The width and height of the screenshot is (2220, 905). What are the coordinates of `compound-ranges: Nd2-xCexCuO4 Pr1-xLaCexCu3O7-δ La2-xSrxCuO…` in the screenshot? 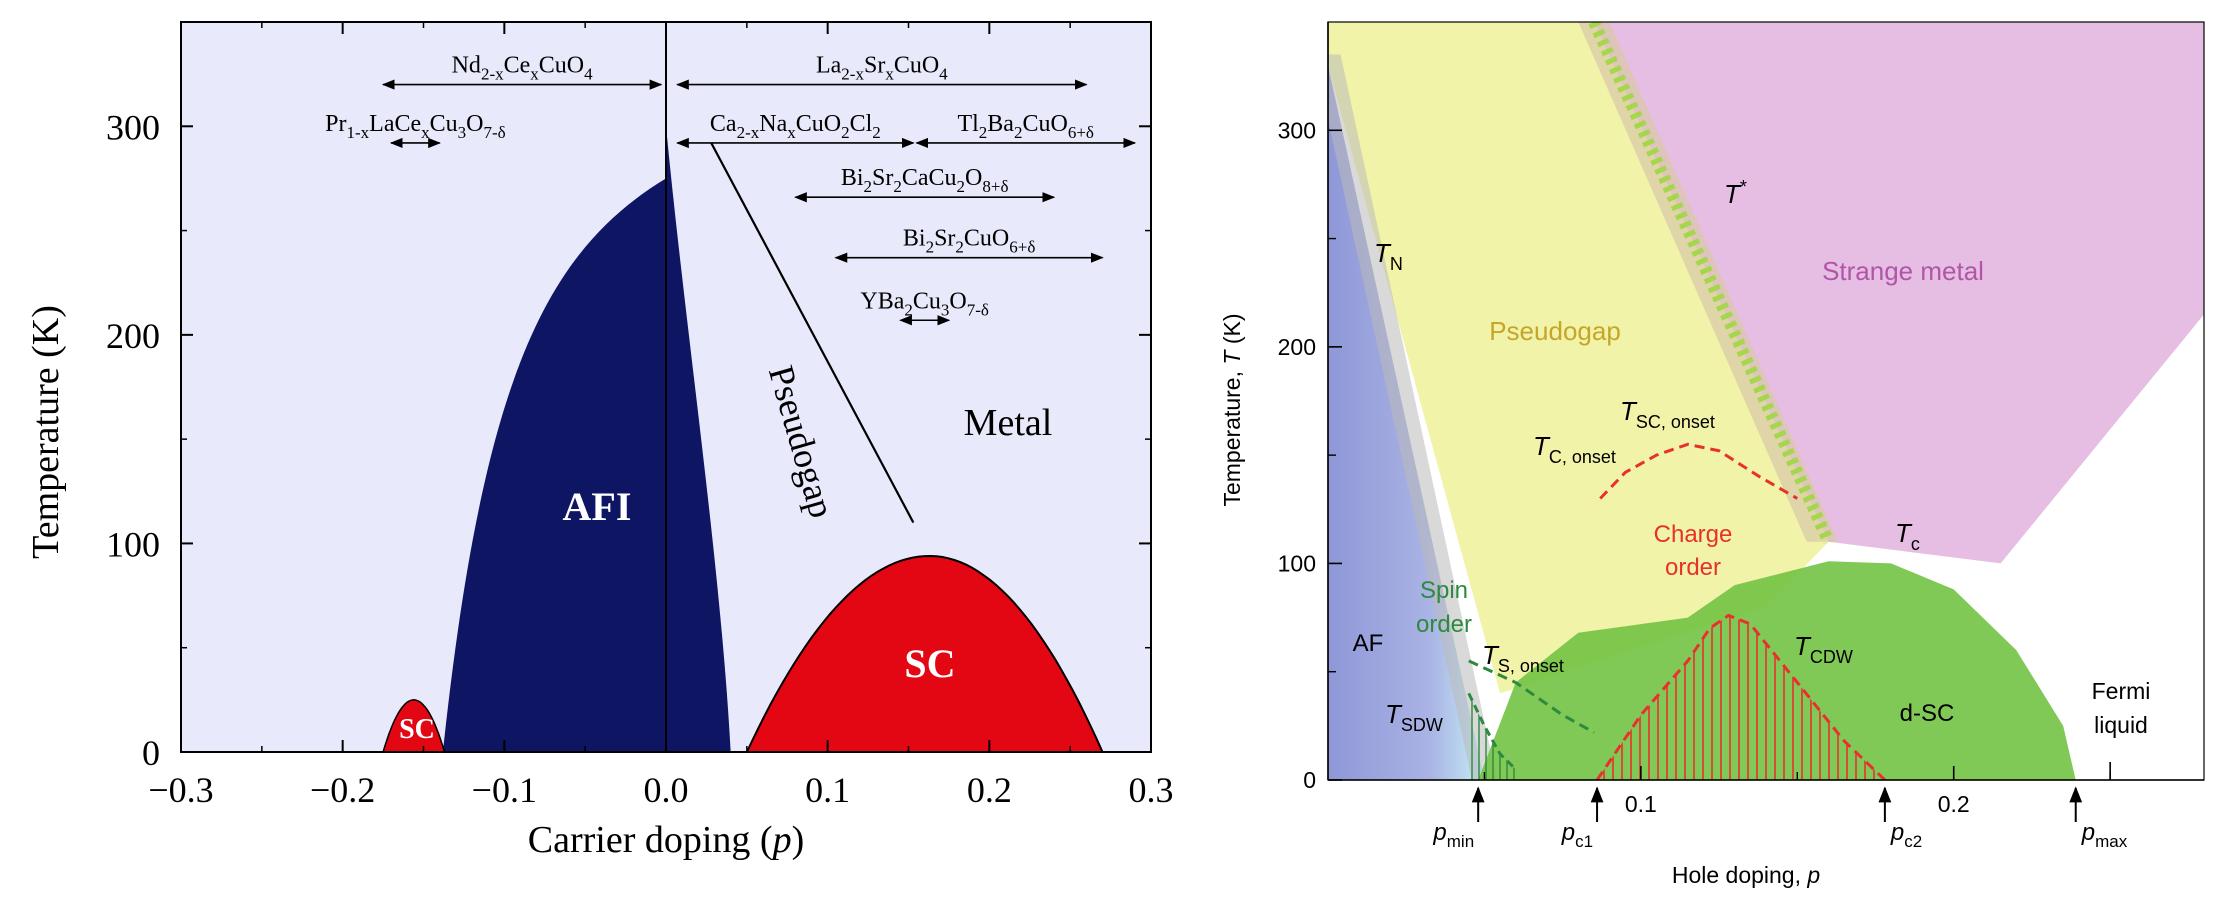 It's located at (731, 189).